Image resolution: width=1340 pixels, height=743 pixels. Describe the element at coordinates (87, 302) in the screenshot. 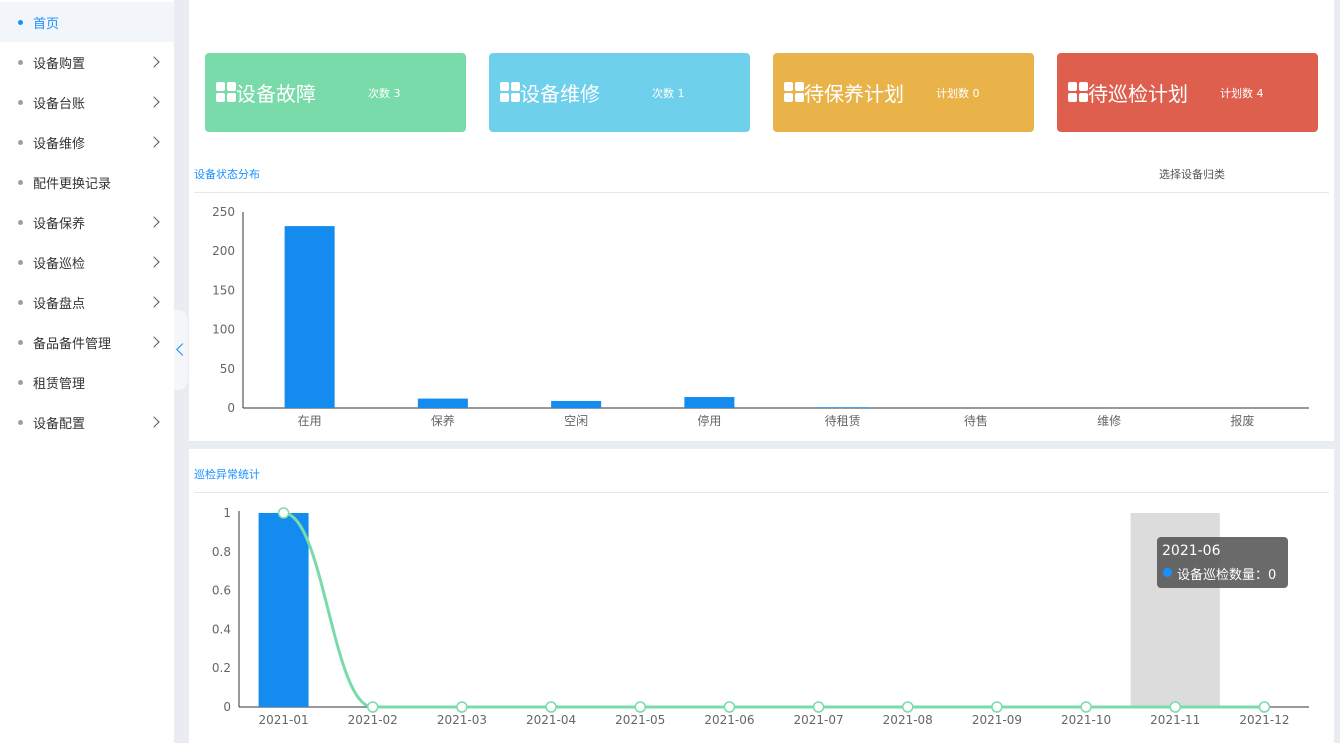

I see `sidebar-item: 设备盘点` at that location.